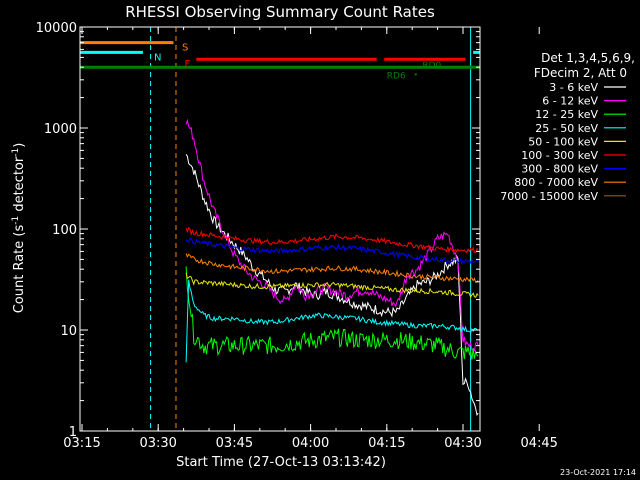  What do you see at coordinates (588, 58) in the screenshot?
I see `legend-header-line1: Det 1,3,4,5,6,9,` at bounding box center [588, 58].